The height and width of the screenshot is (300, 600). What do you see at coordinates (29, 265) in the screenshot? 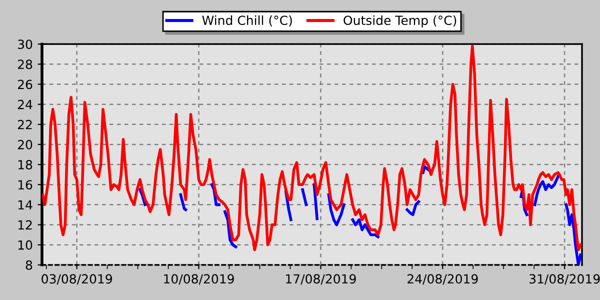
I see `y-tick-label: 8` at bounding box center [29, 265].